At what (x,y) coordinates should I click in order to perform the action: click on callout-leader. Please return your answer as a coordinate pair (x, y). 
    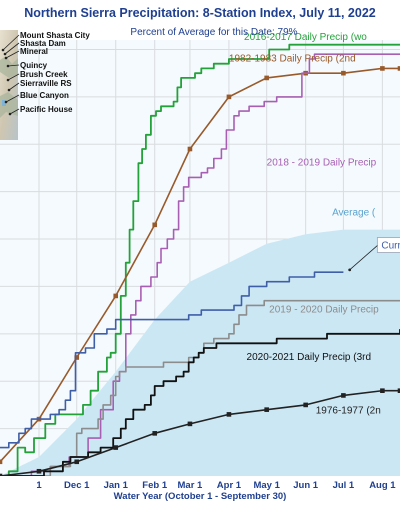
    Looking at the image, I should click on (363, 258).